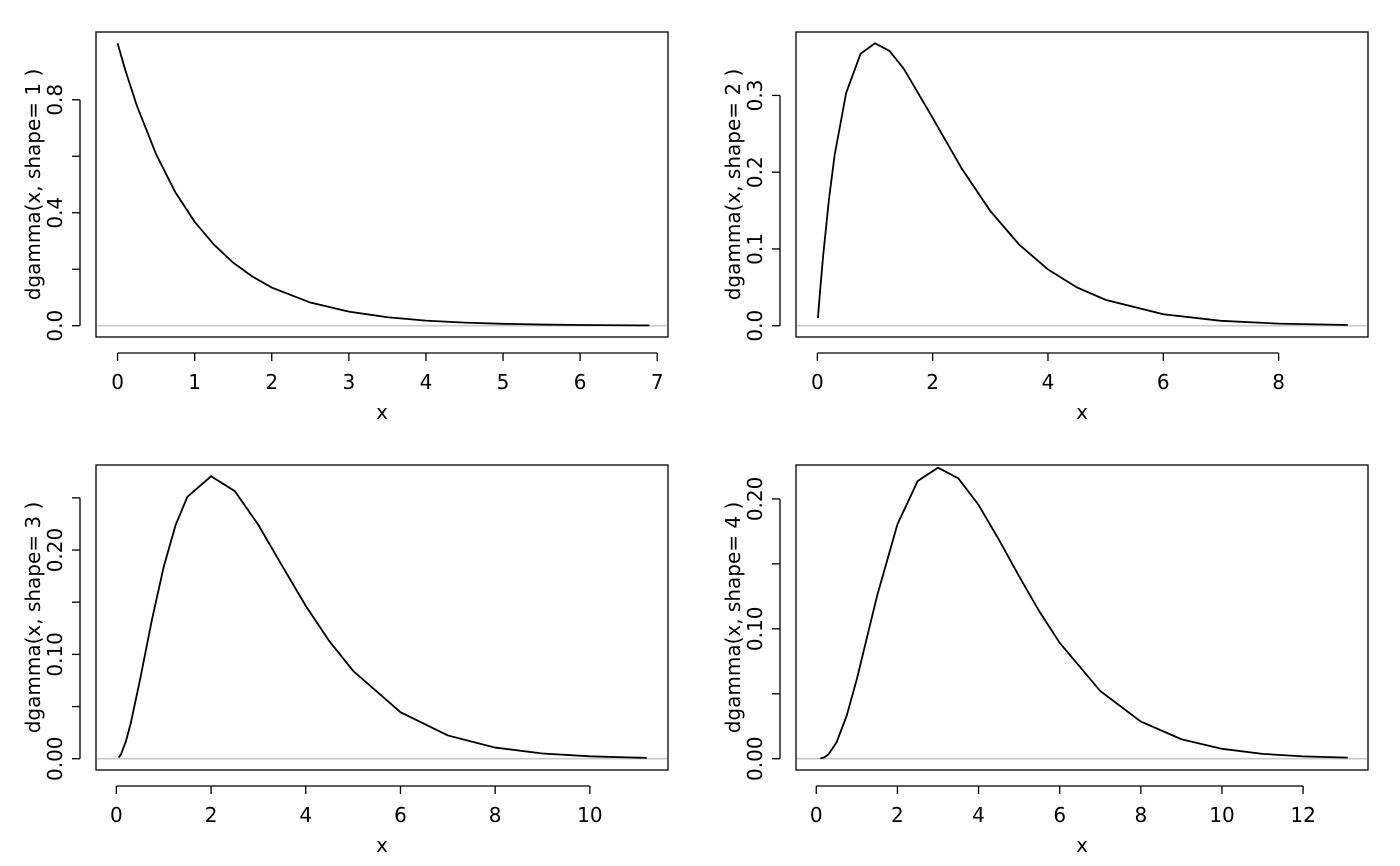  Describe the element at coordinates (33, 185) in the screenshot. I see `y-axis-label: dgamma(x, shape= 1 )` at that location.